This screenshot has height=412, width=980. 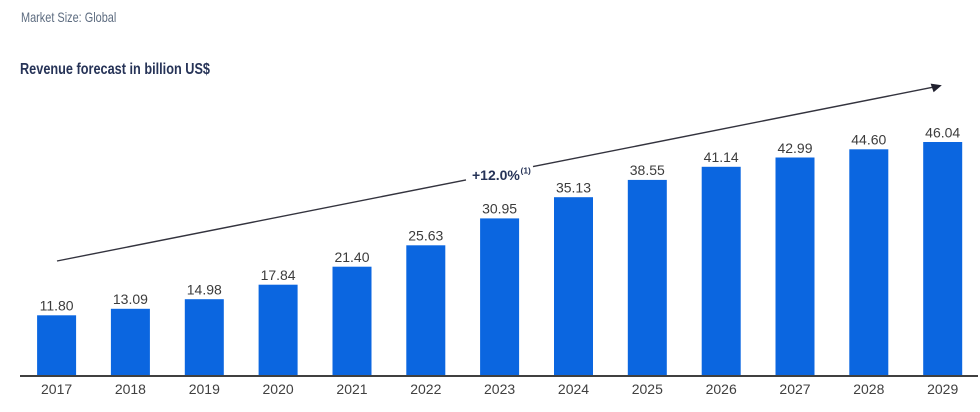 I want to click on svg-text: 2028, so click(x=868, y=389).